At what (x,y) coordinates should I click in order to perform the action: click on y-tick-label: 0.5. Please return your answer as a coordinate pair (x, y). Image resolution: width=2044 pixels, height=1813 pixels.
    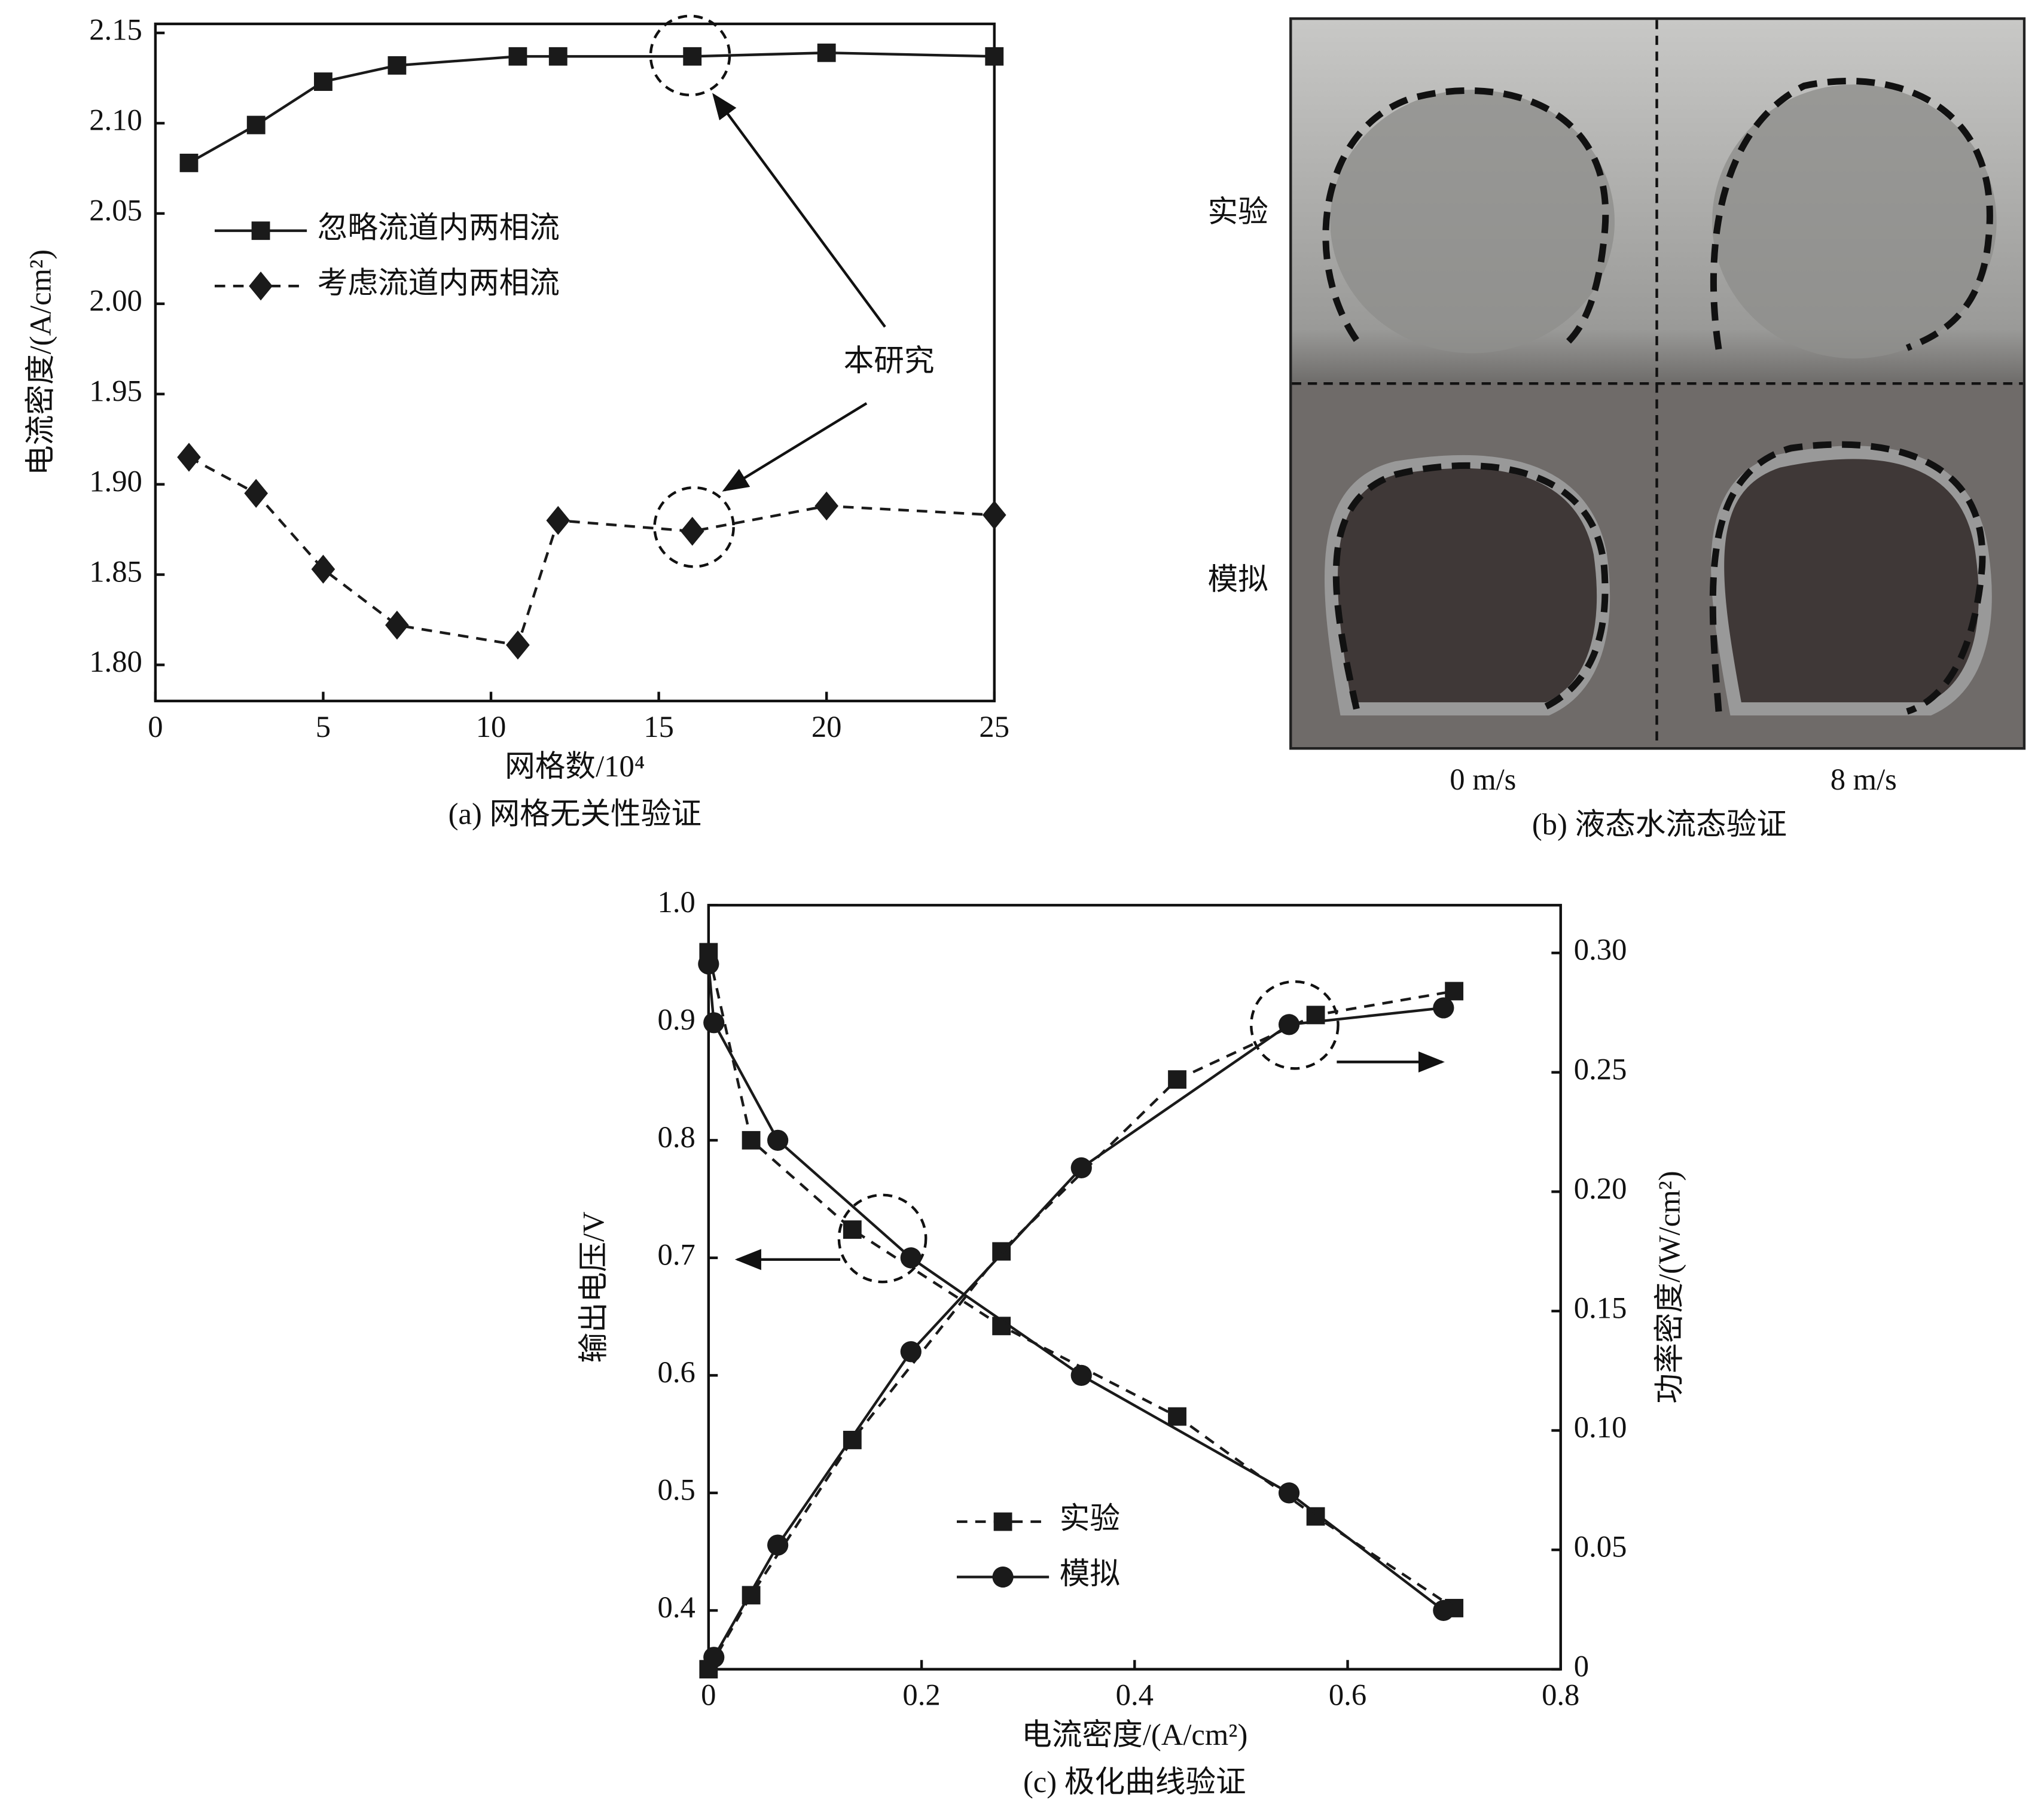
    Looking at the image, I should click on (676, 1489).